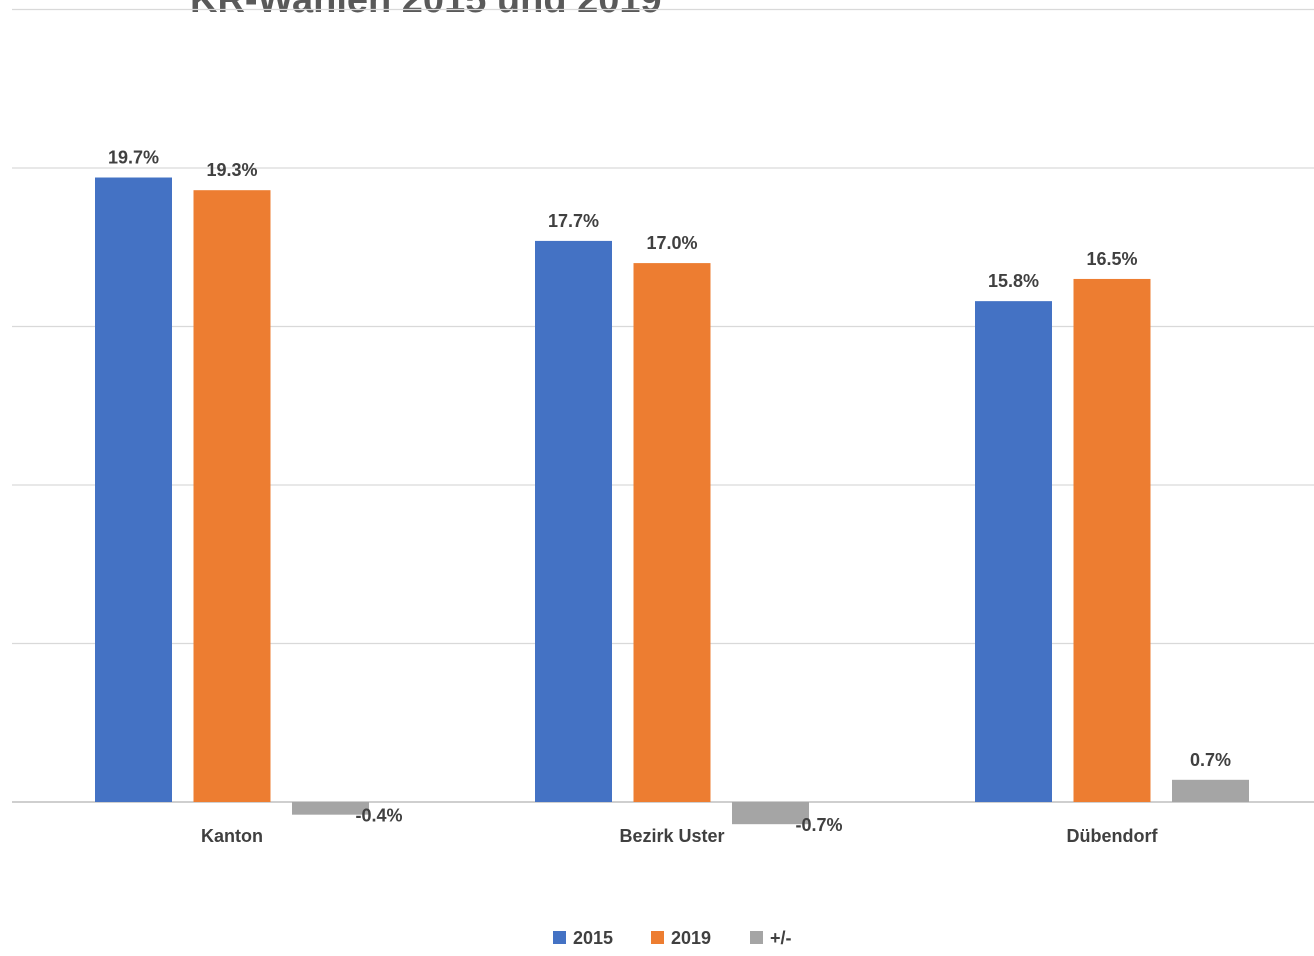 Image resolution: width=1314 pixels, height=956 pixels. I want to click on chart-title: KR-Wahlen 2015 und 2019, so click(426, 10).